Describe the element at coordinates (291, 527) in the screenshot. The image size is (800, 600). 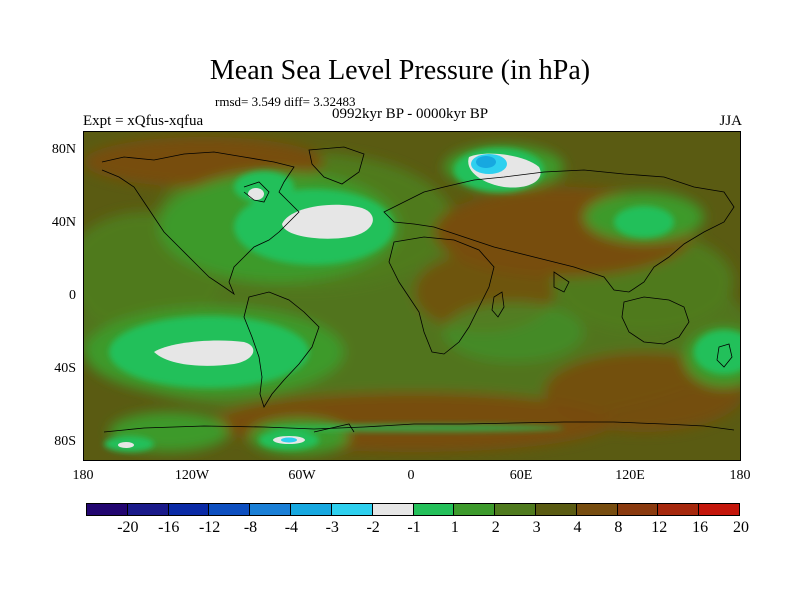
I see `colorbar-label: -4` at that location.